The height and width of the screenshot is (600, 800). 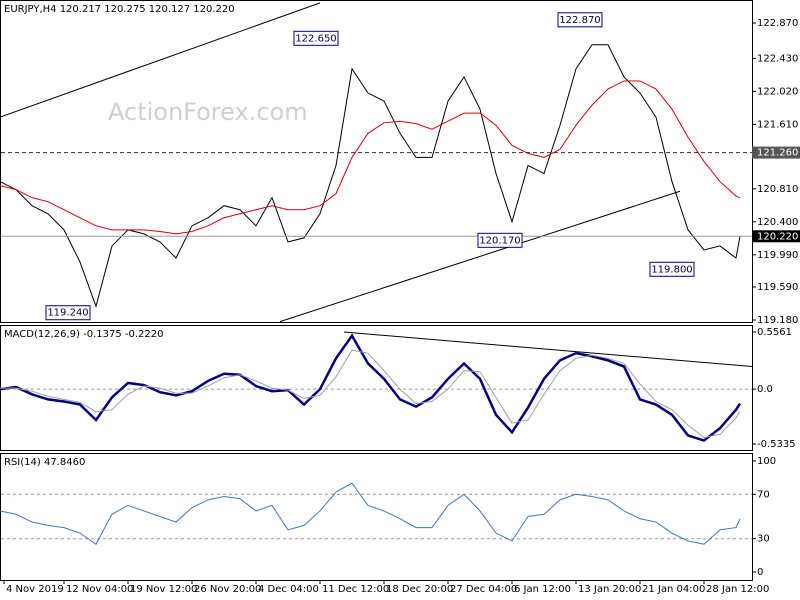 What do you see at coordinates (99, 589) in the screenshot?
I see `x-tick-label: 12 Nov 04:00` at bounding box center [99, 589].